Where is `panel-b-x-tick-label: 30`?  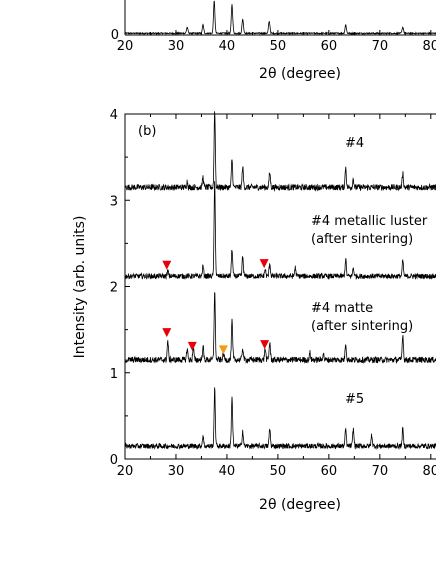 panel-b-x-tick-label: 30 is located at coordinates (176, 471).